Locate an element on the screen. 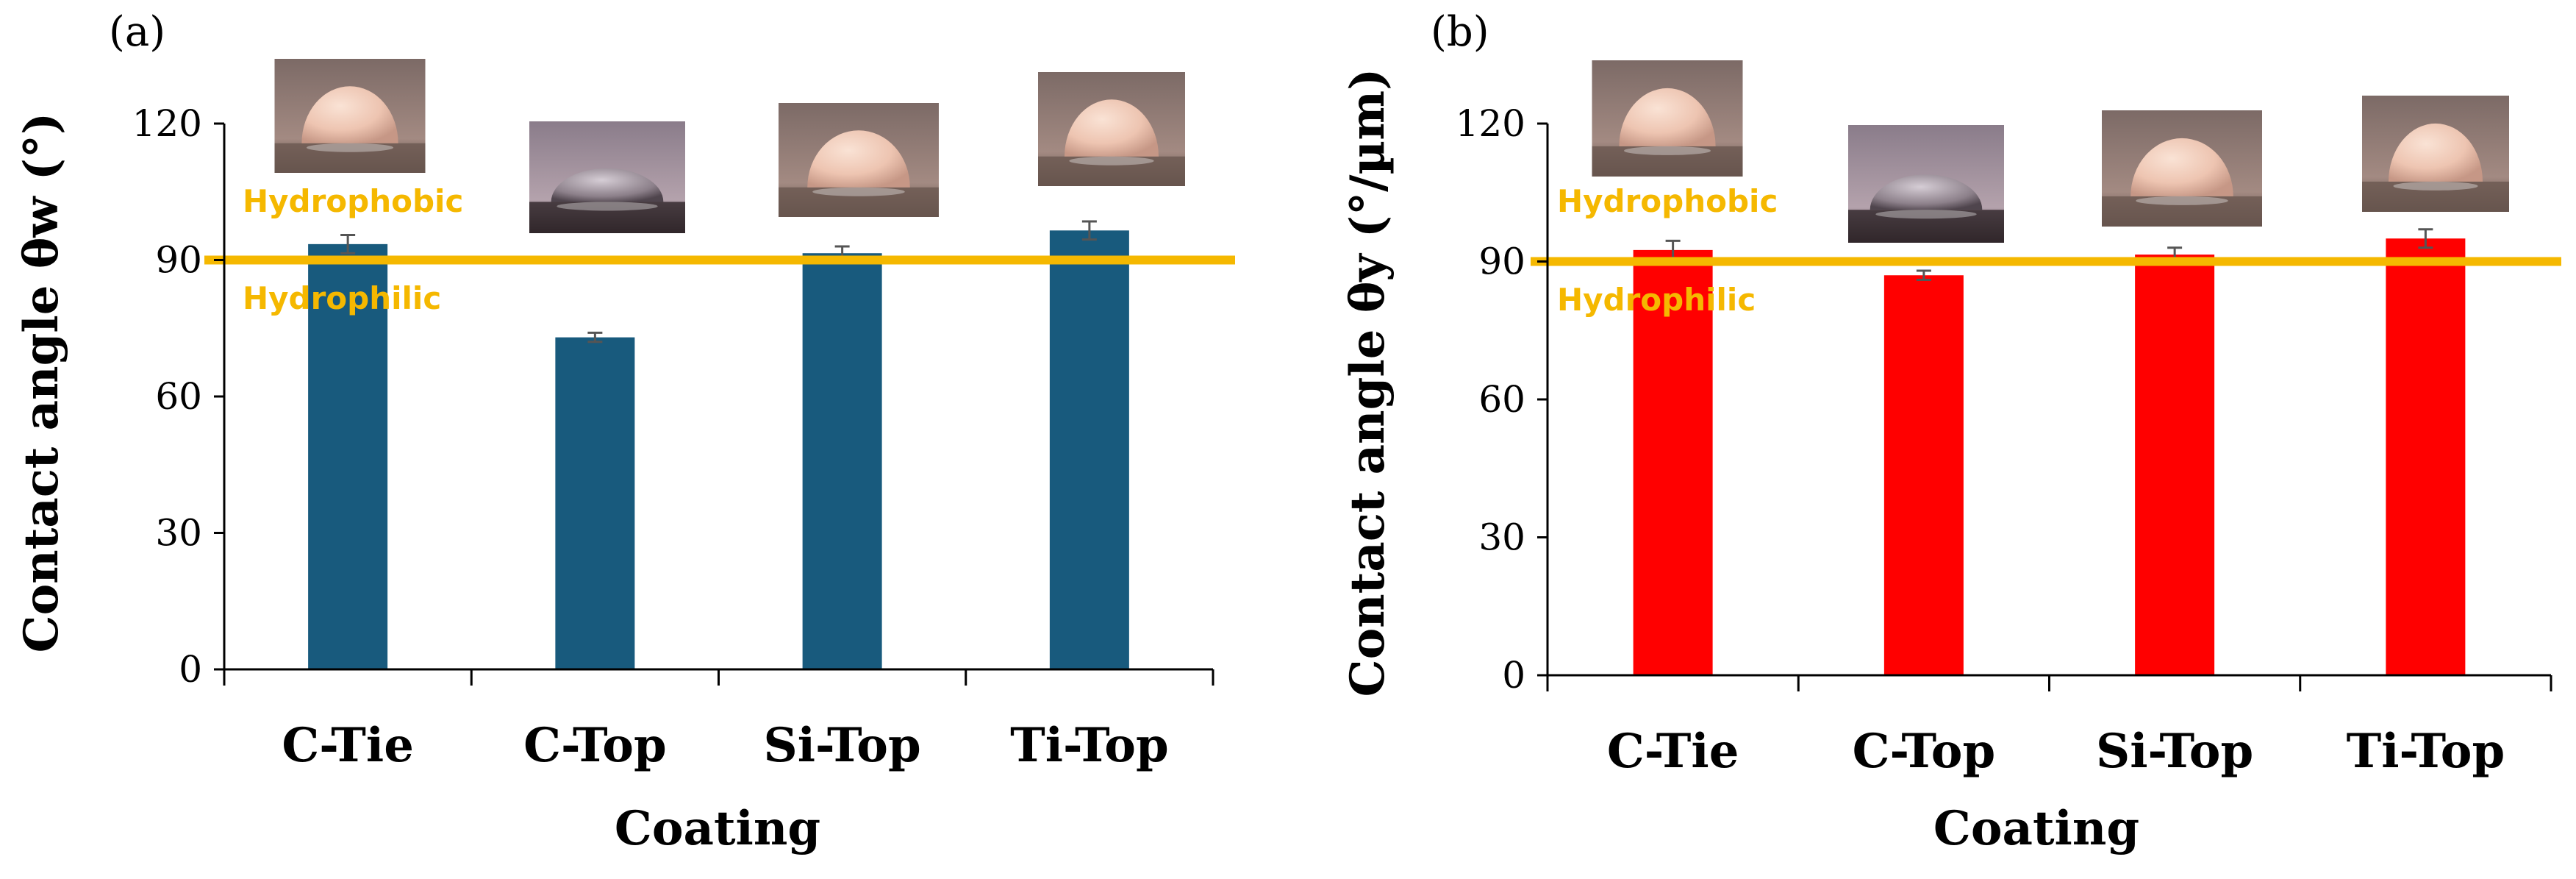 The image size is (2576, 879). panel-a-hydrophilic-label: Hydrophilic is located at coordinates (342, 298).